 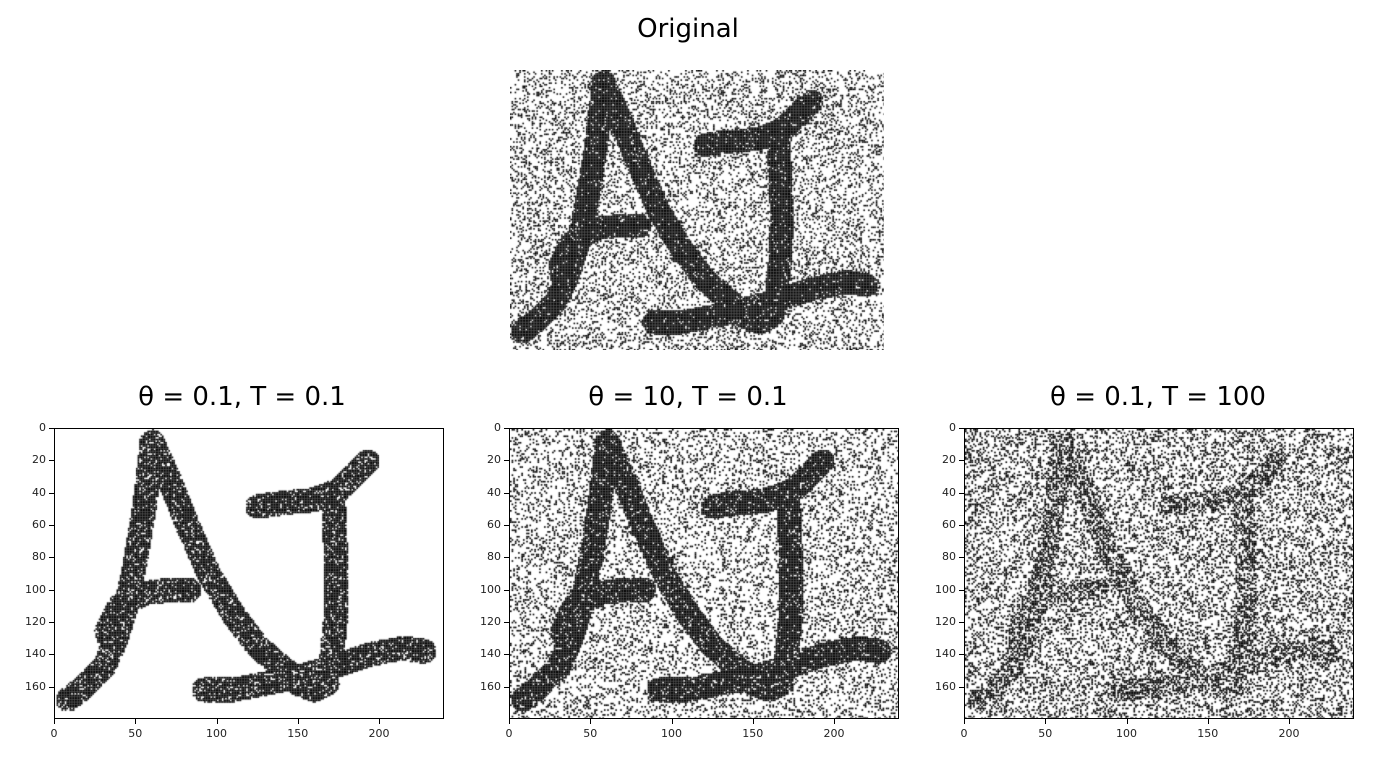 I want to click on panel-3-y-tick-0: 0, so click(x=952, y=427).